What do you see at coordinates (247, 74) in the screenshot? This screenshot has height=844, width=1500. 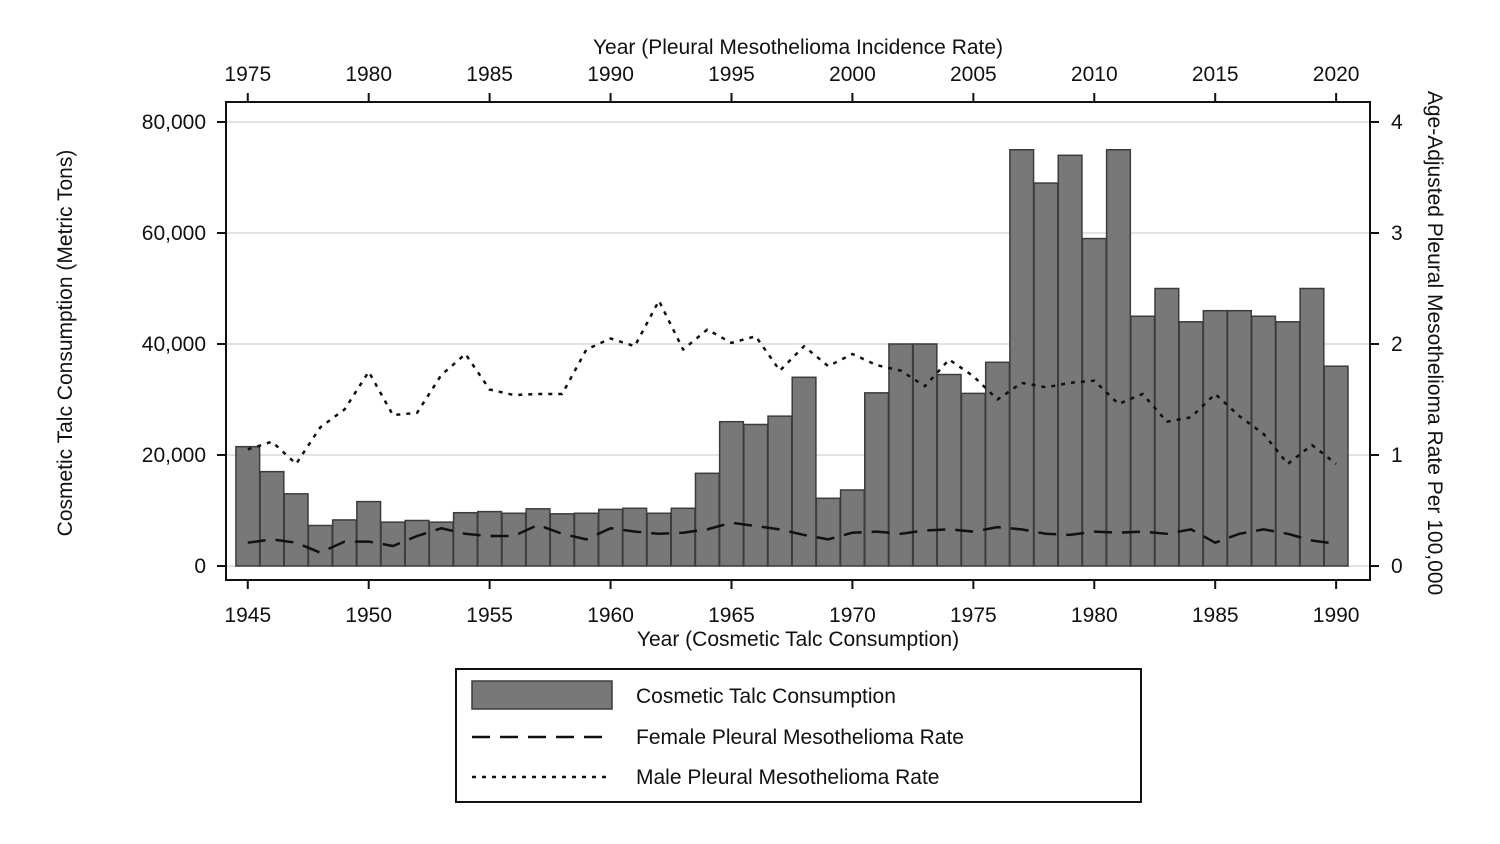 I see `top-tick-label: 1975` at bounding box center [247, 74].